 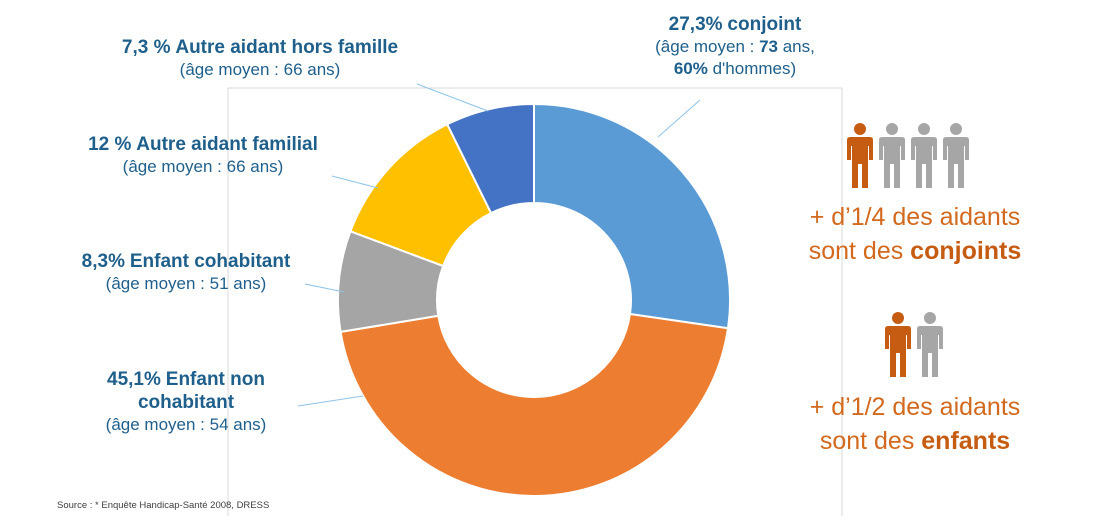 I want to click on pct-autre-familial: 12 %, so click(x=110, y=144).